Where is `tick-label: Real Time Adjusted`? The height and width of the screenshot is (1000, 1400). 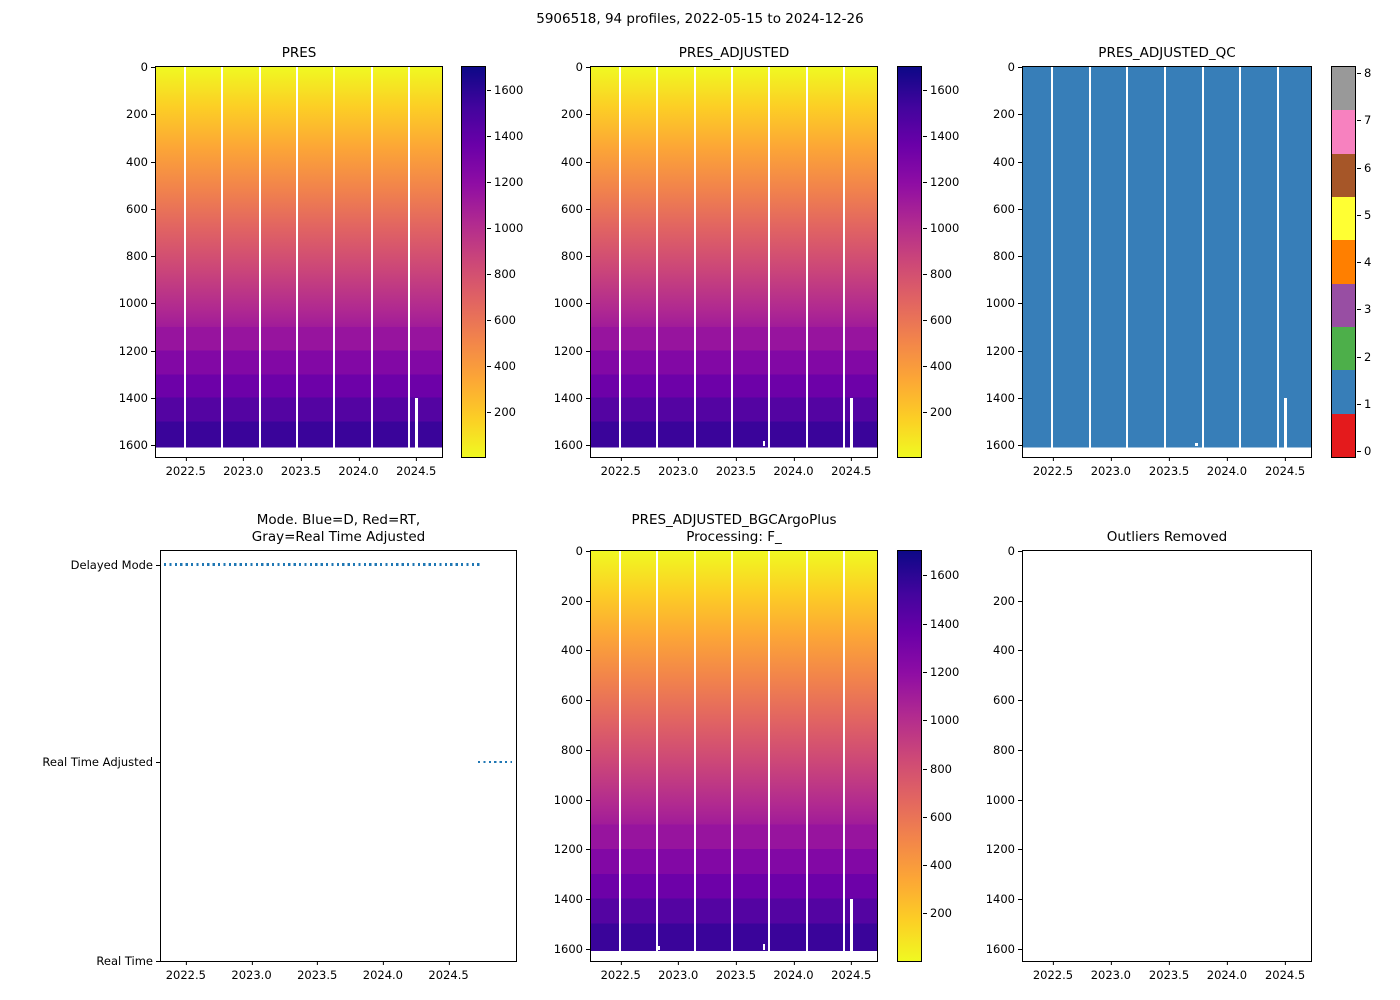
tick-label: Real Time Adjusted is located at coordinates (101, 762).